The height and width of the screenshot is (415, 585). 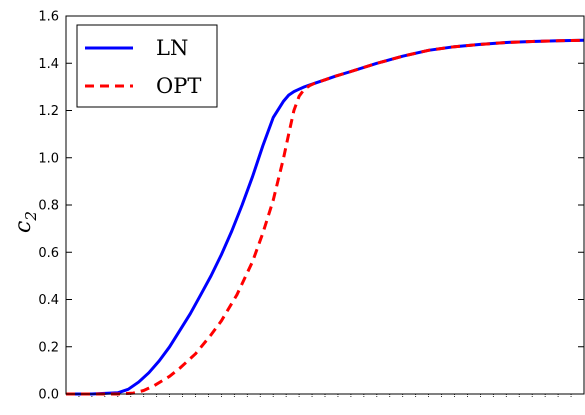 What do you see at coordinates (172, 48) in the screenshot?
I see `legend-label-ln: LN` at bounding box center [172, 48].